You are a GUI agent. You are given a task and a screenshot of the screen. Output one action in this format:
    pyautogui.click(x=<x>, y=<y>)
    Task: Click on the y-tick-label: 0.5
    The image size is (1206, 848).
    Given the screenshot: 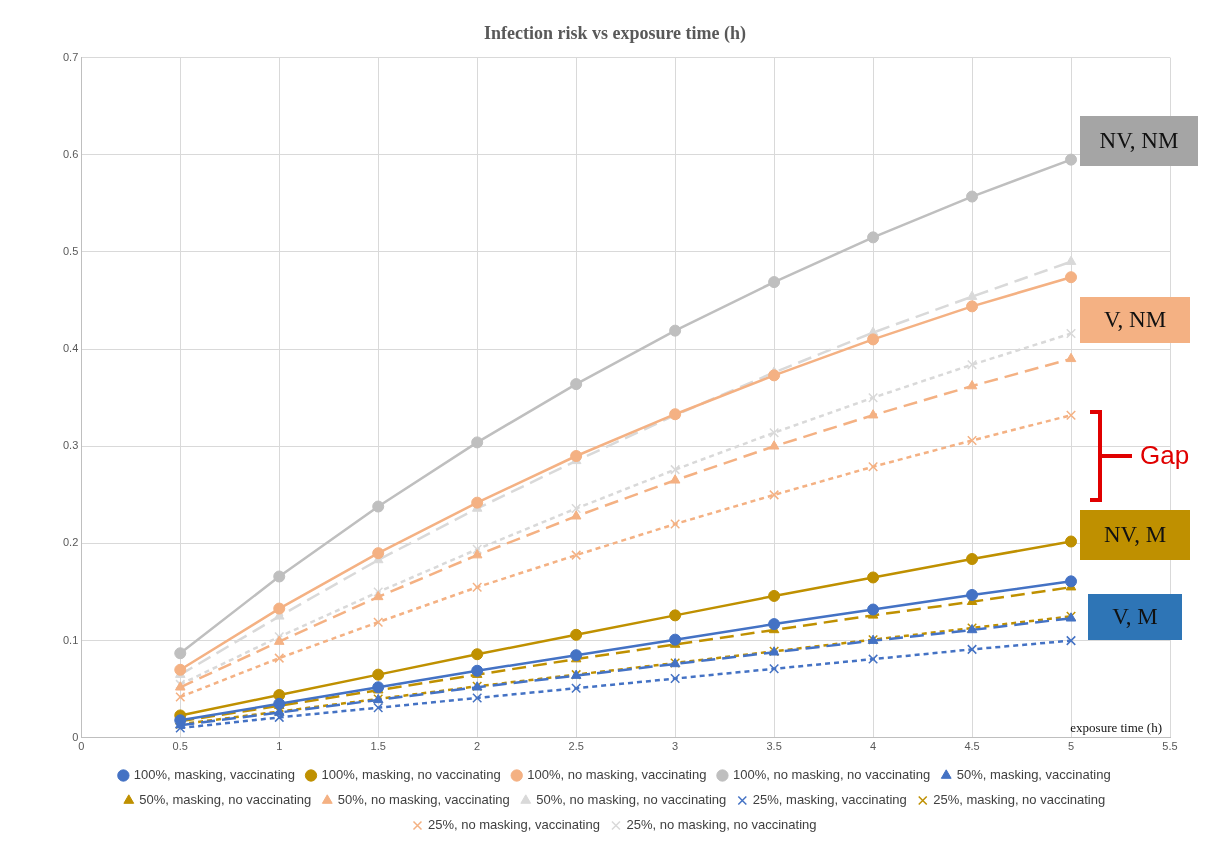 What is the action you would take?
    pyautogui.click(x=70, y=250)
    